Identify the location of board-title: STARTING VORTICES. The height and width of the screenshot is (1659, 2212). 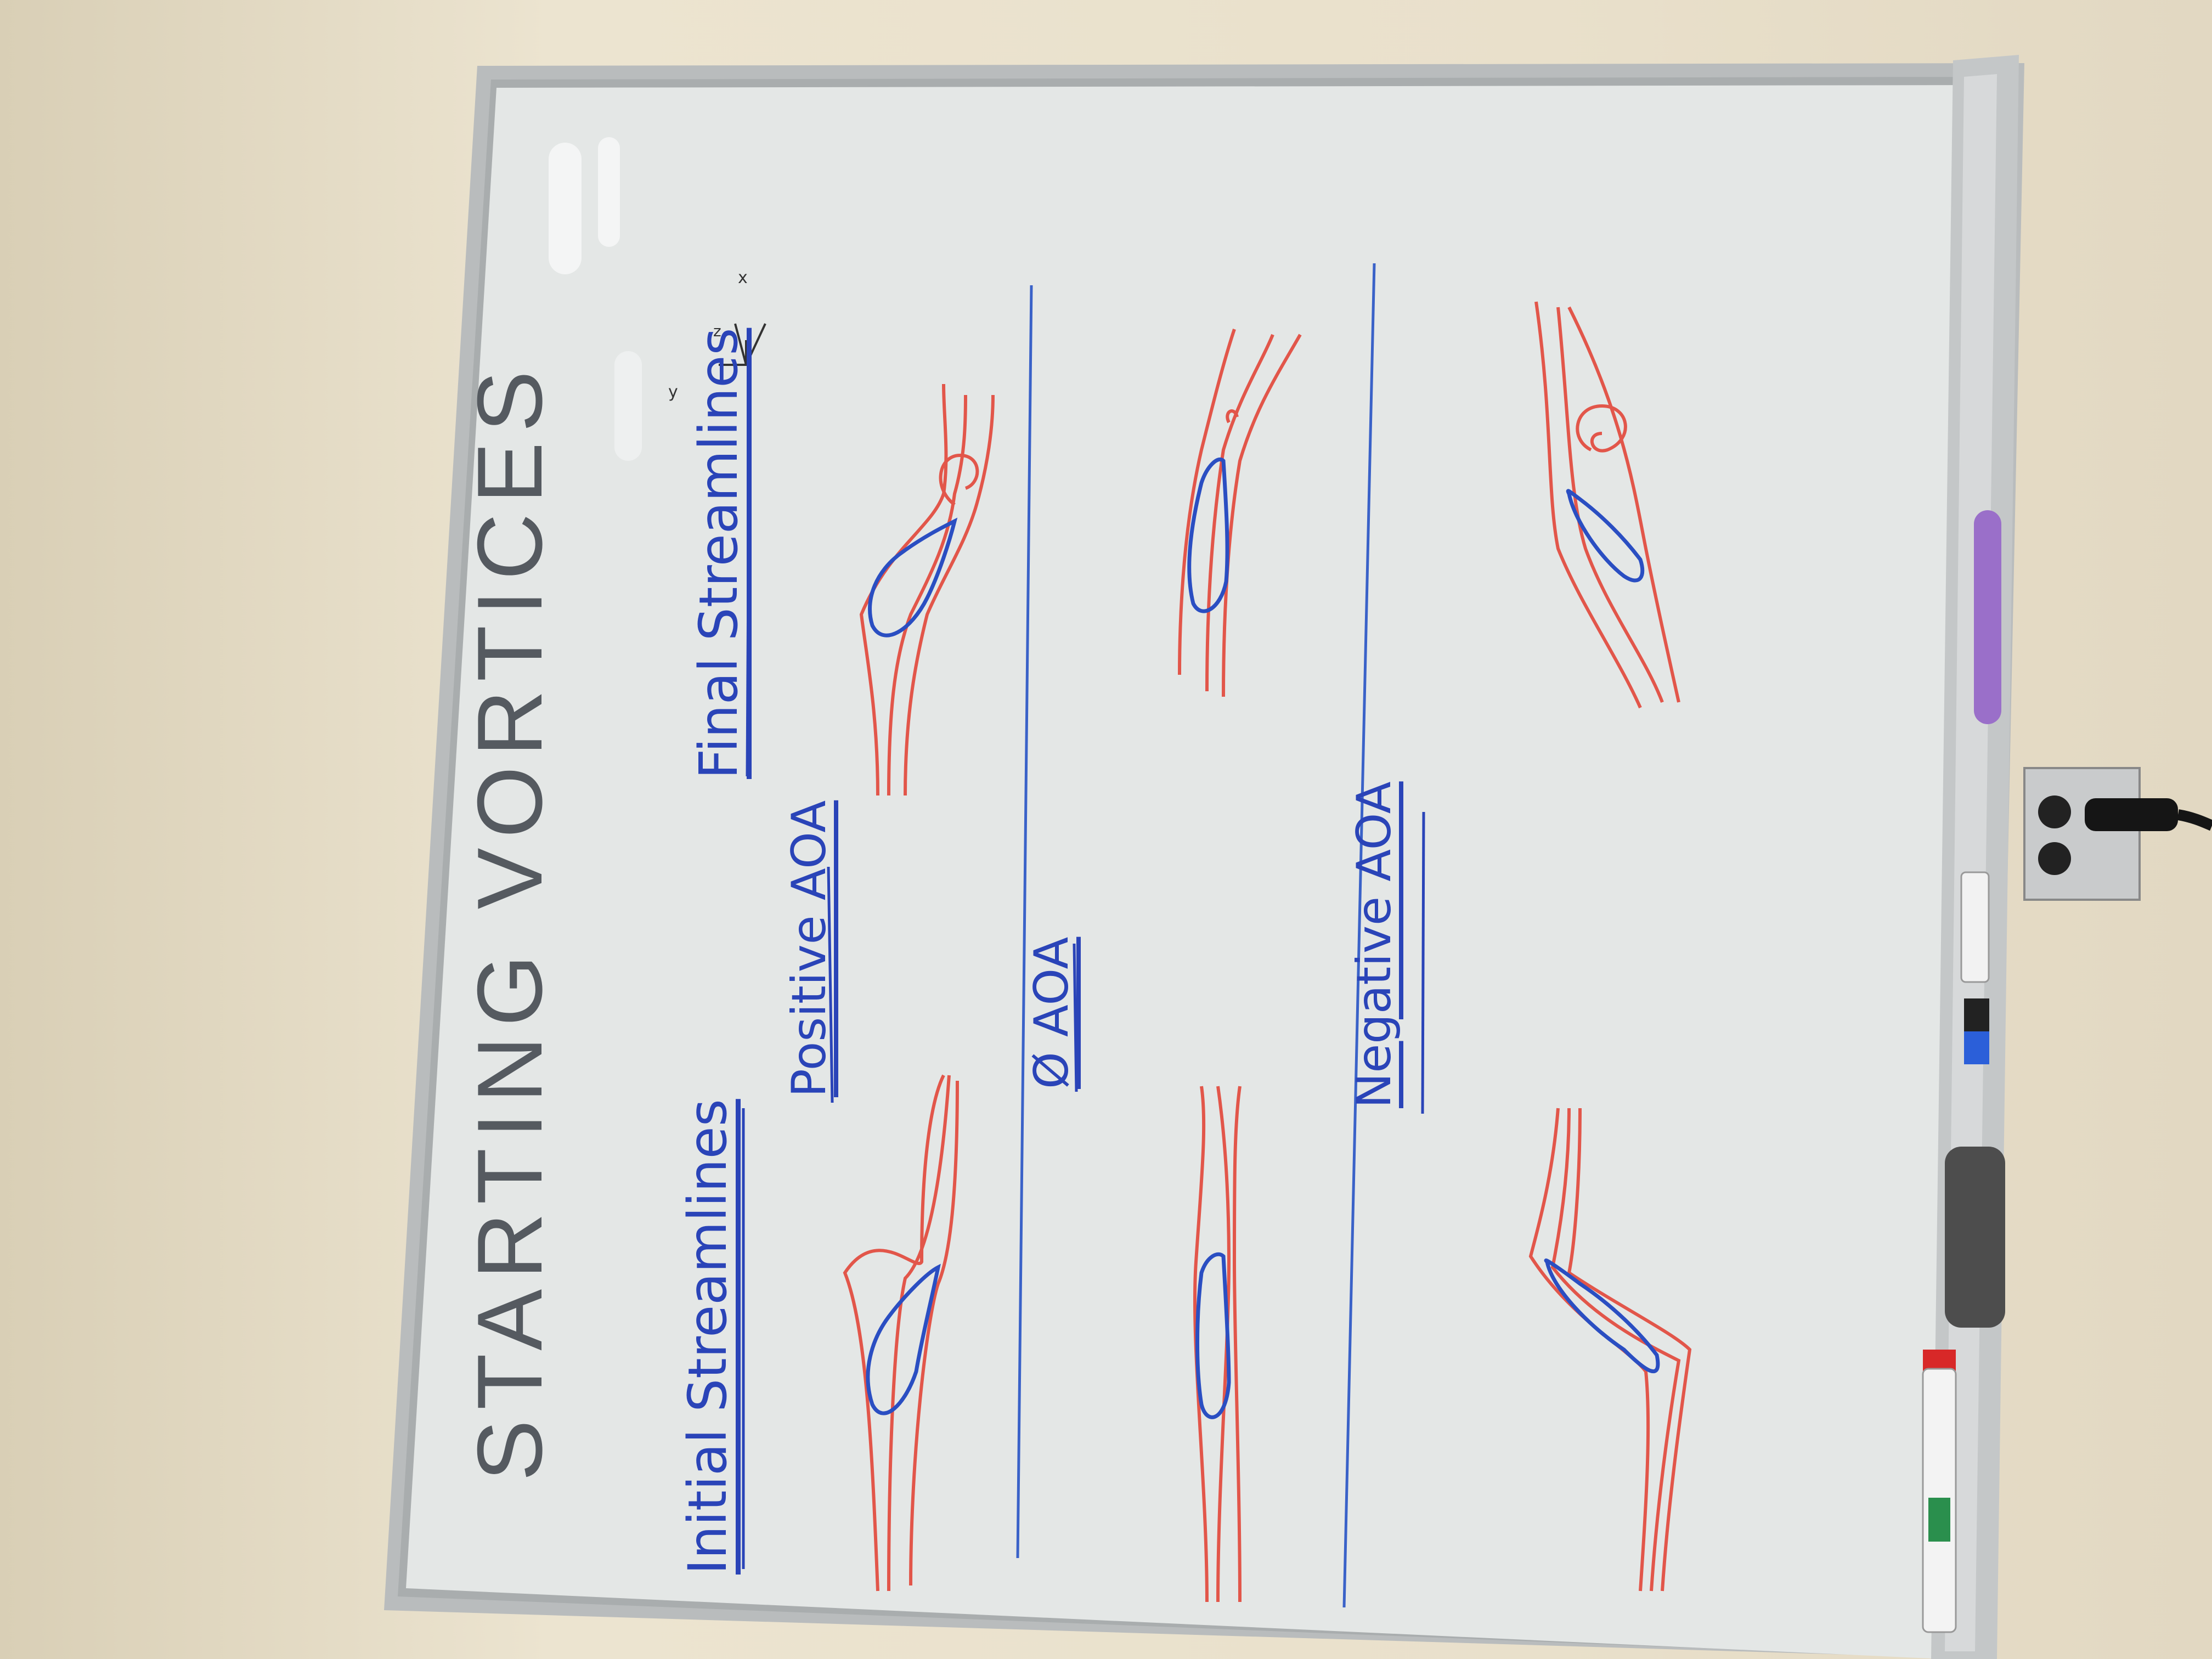
(509, 921).